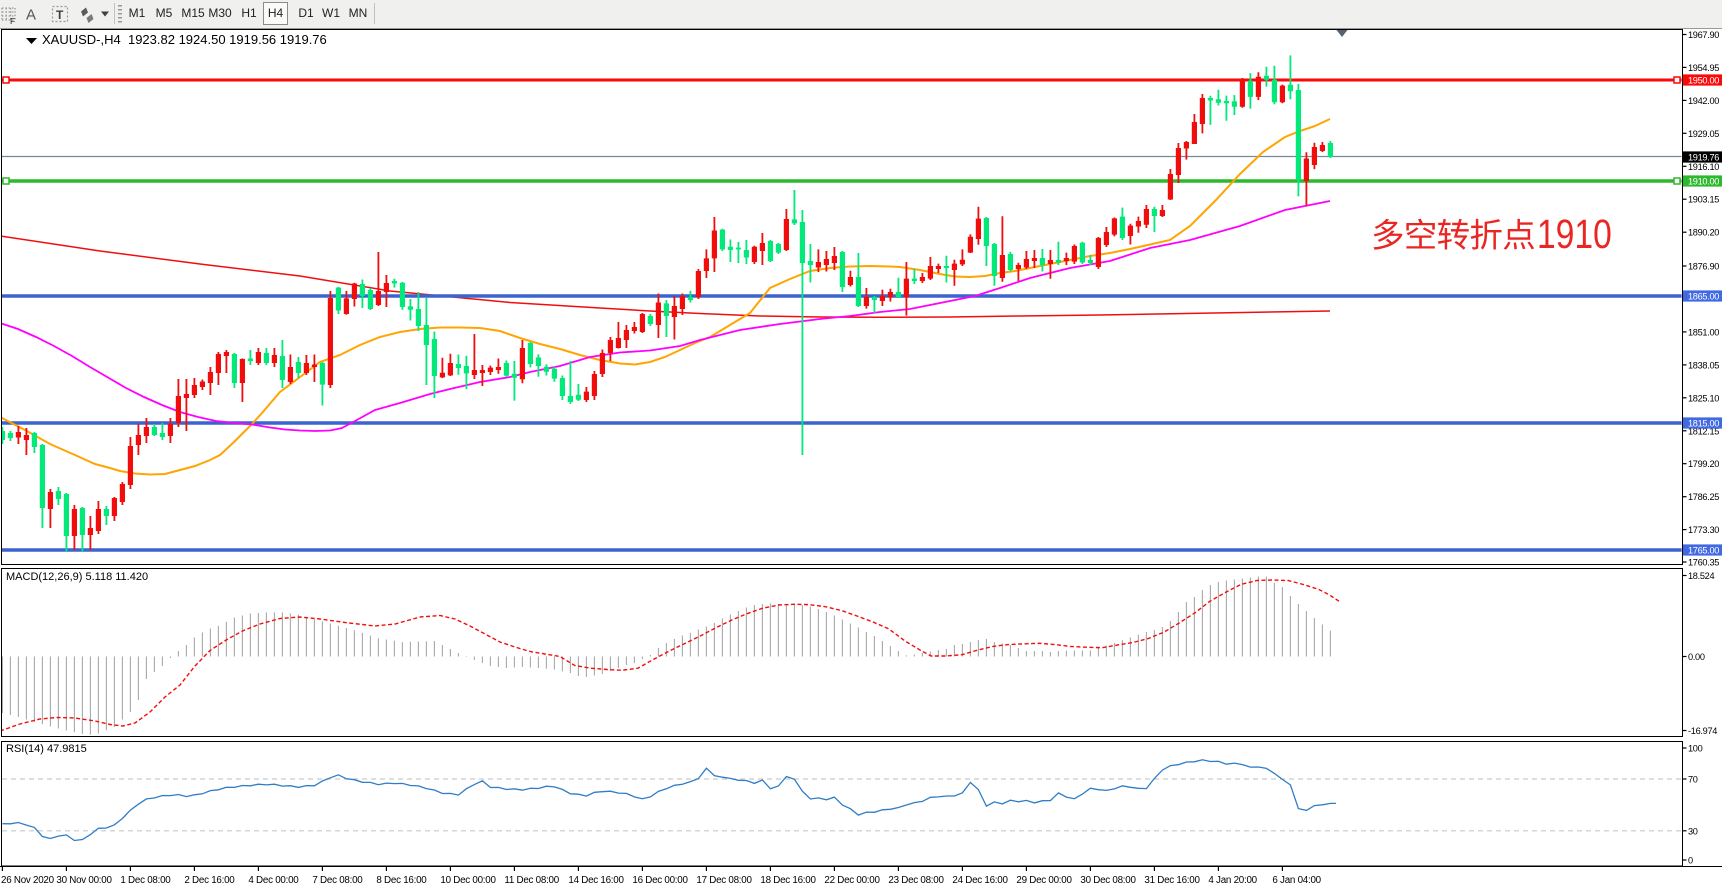 The height and width of the screenshot is (888, 1722). Describe the element at coordinates (84, 880) in the screenshot. I see `svg-text: 30 Nov 00:00` at that location.